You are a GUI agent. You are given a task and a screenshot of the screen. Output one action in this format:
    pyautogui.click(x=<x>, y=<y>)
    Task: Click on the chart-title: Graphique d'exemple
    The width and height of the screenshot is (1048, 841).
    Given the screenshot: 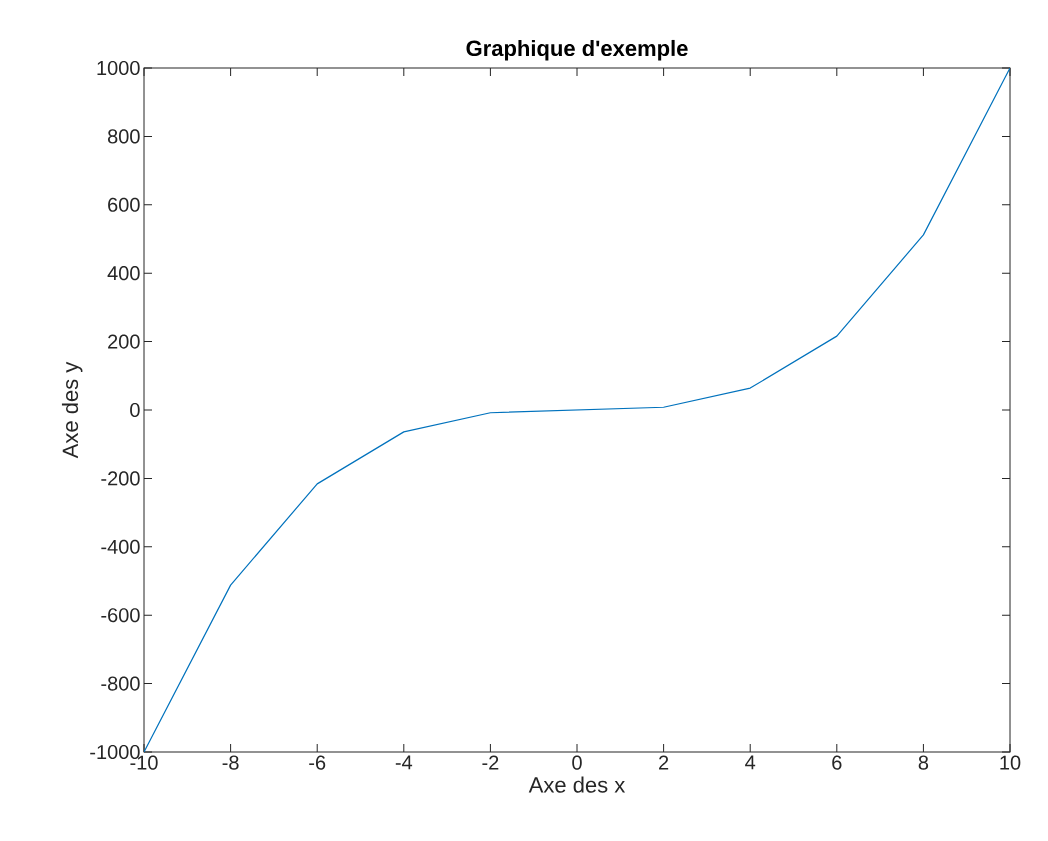 What is the action you would take?
    pyautogui.click(x=577, y=50)
    